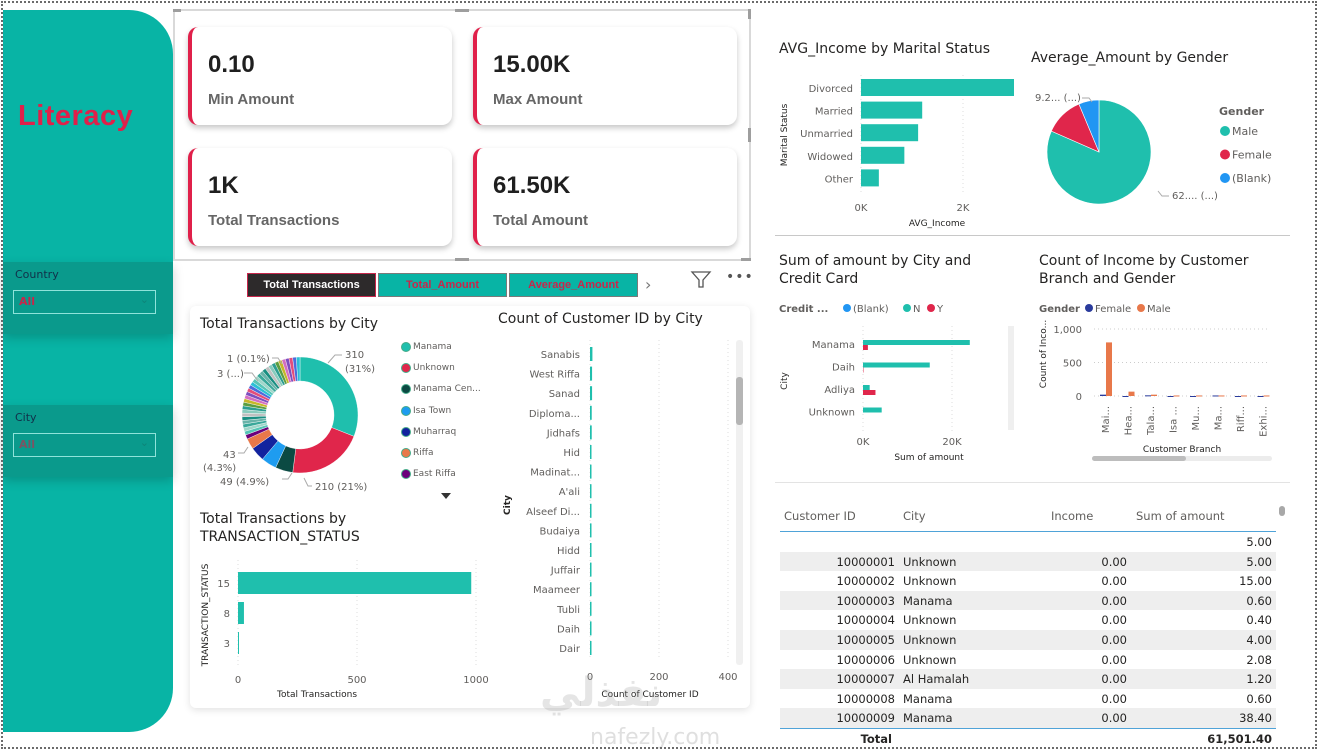  Describe the element at coordinates (885, 49) in the screenshot. I see `marital-chart-title: AVG_Income by Marital Status` at that location.